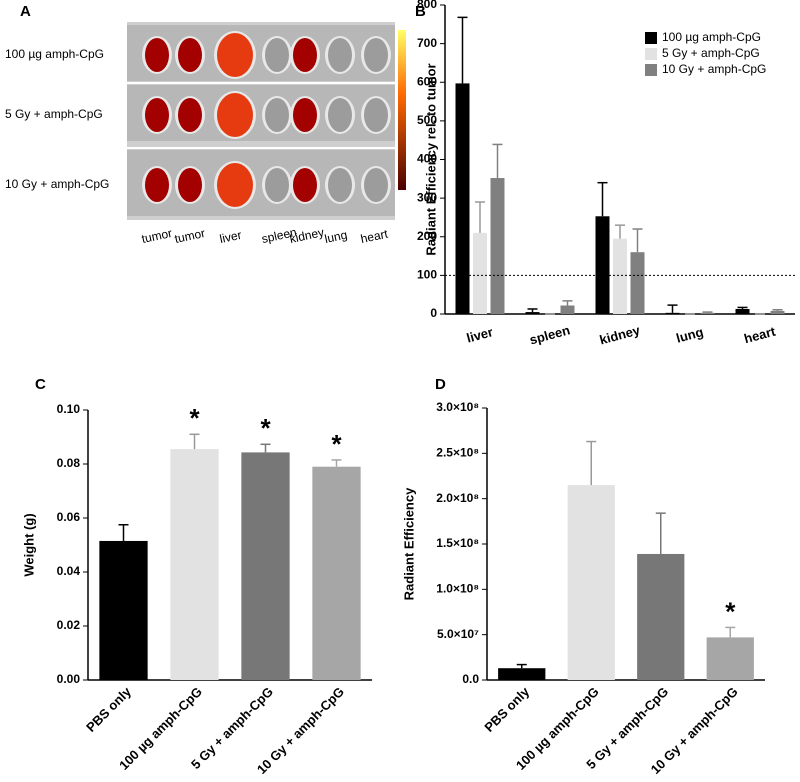 This screenshot has width=800, height=782. What do you see at coordinates (440, 384) in the screenshot?
I see `panel-label: D` at bounding box center [440, 384].